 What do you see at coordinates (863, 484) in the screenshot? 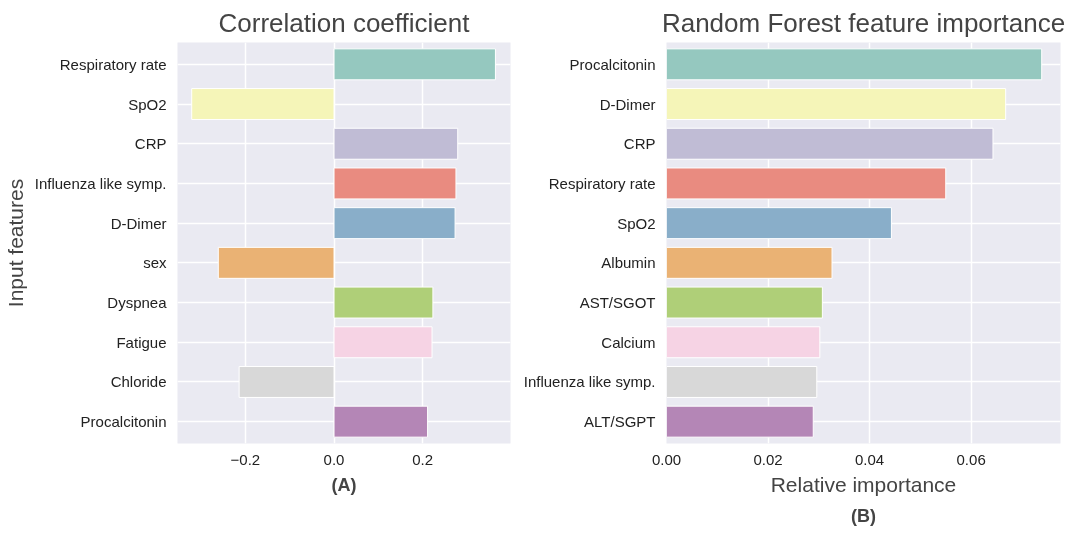
I see `x-axis-title: Relative importance` at bounding box center [863, 484].